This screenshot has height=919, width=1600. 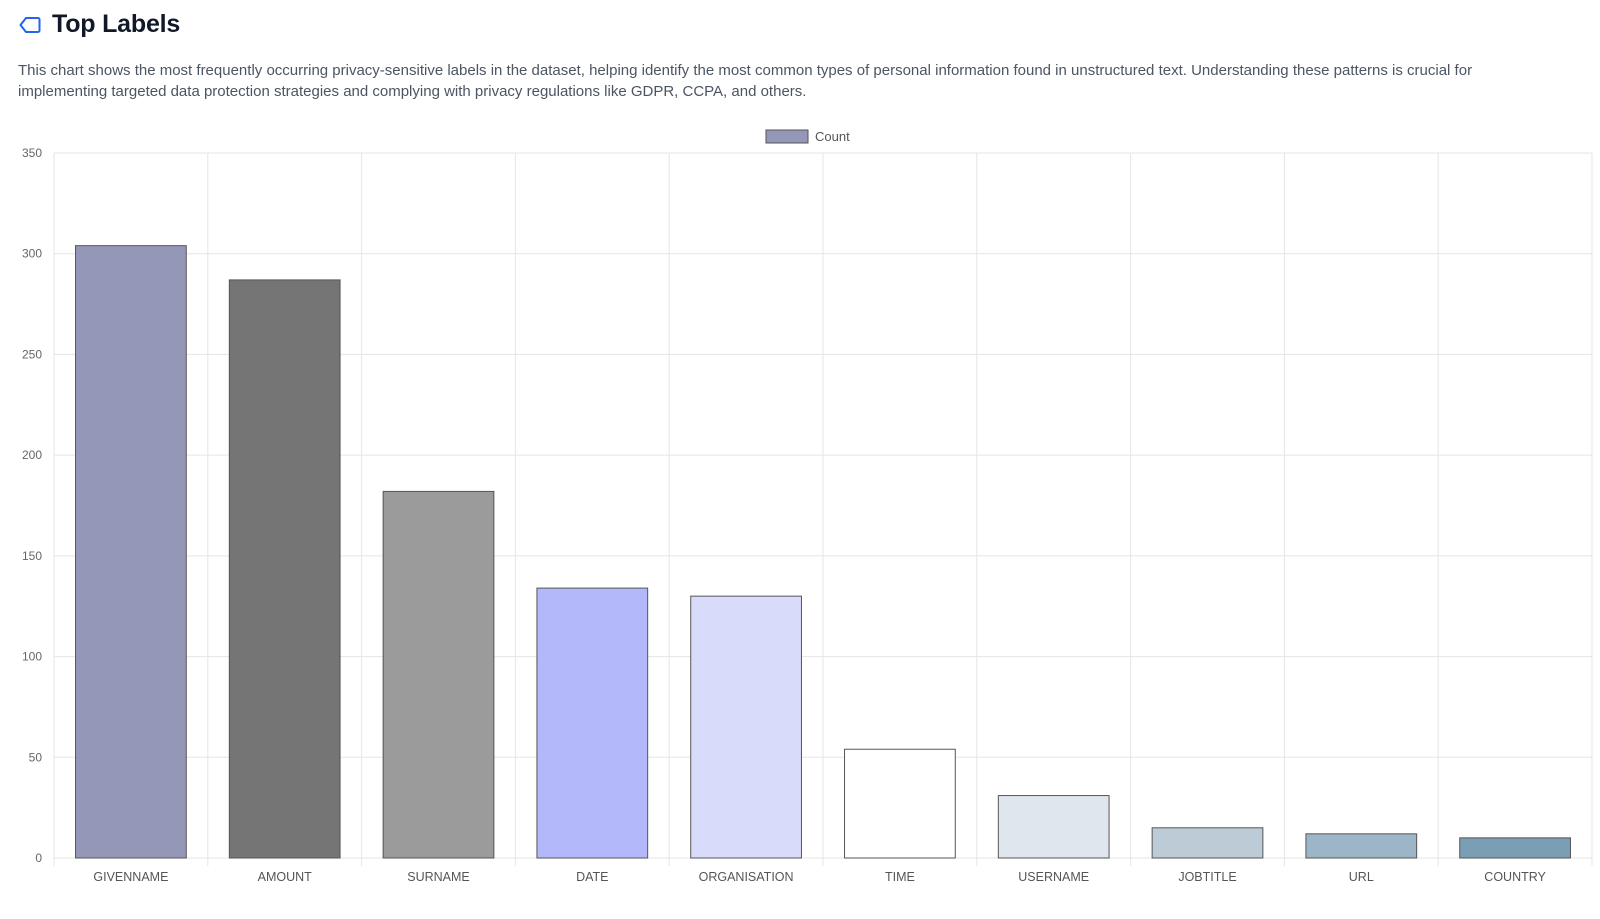 I want to click on x-tick-label: USERNAME, so click(x=1053, y=877).